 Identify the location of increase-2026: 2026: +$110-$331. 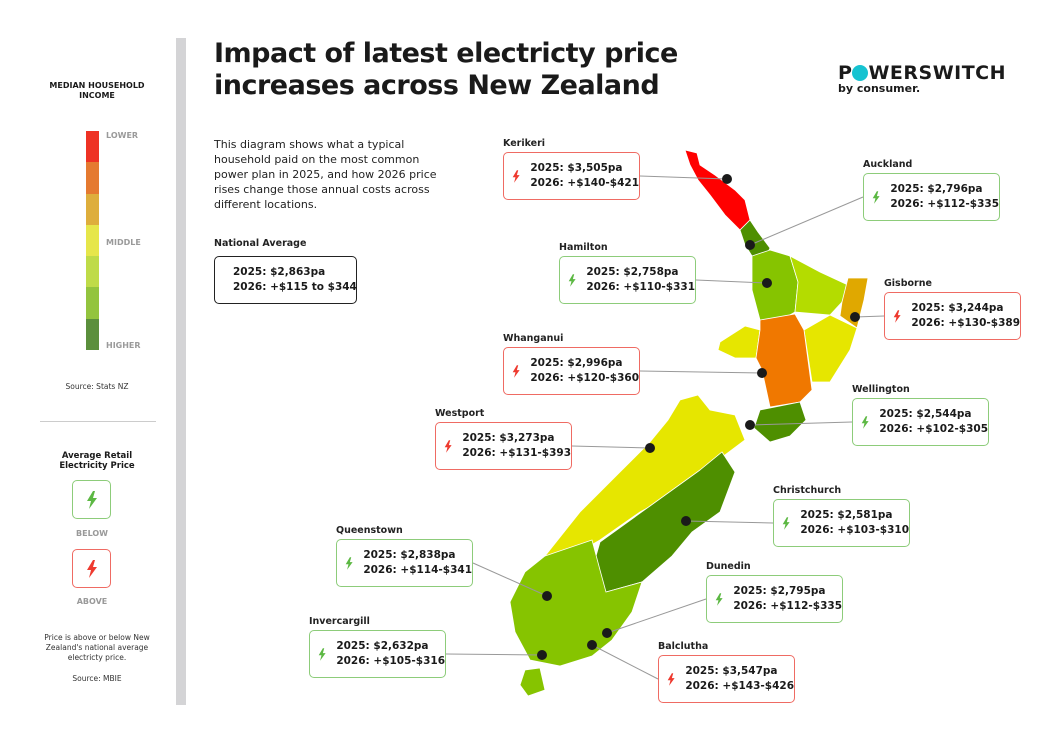
(640, 287).